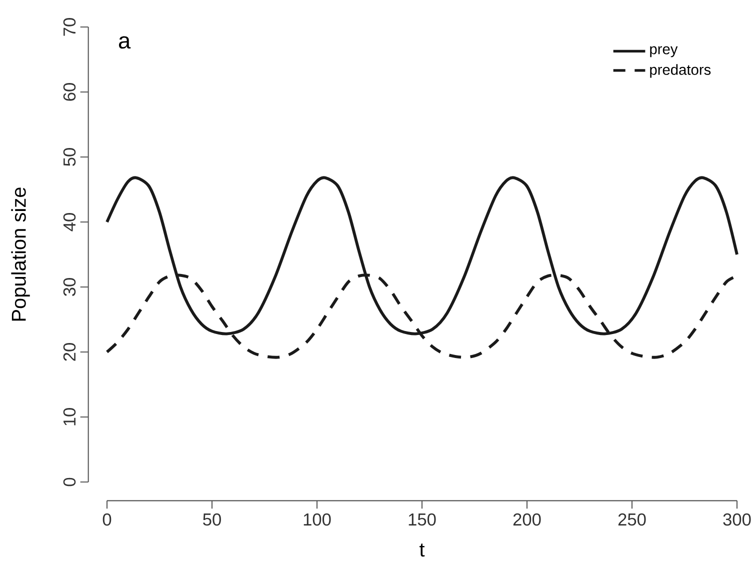 Image resolution: width=754 pixels, height=567 pixels. I want to click on legend-label: prey, so click(664, 52).